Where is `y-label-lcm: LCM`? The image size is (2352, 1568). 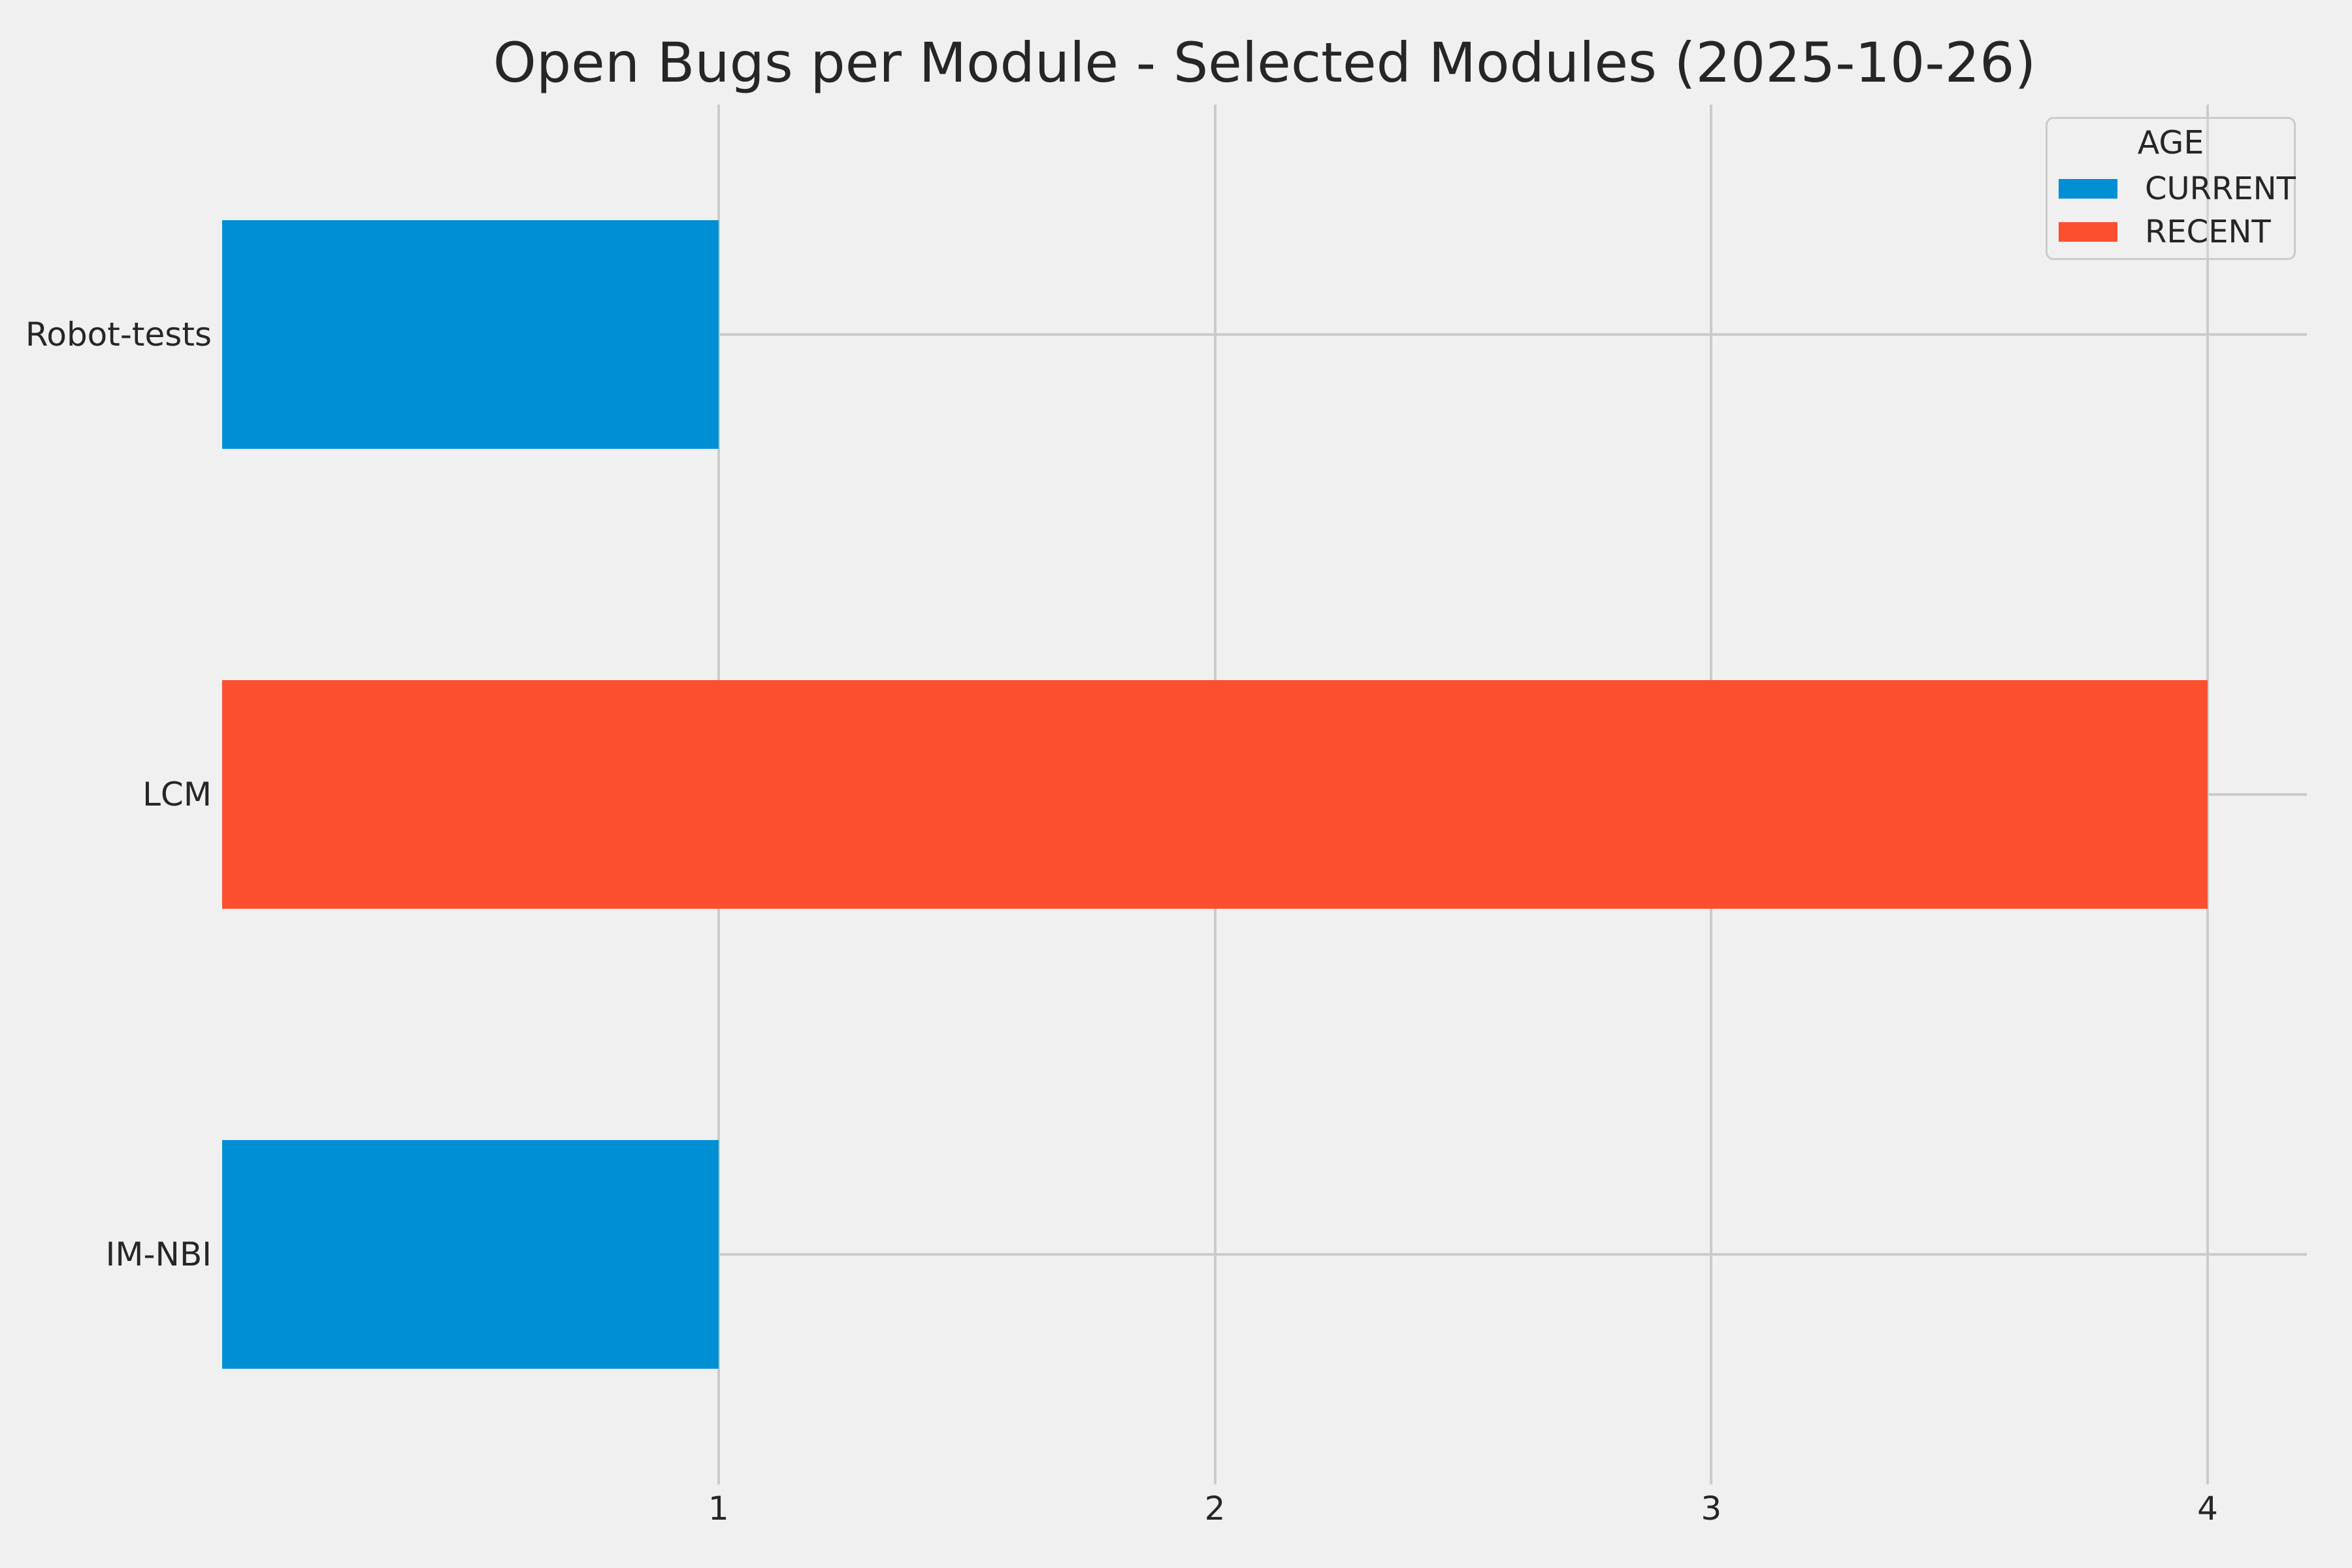
y-label-lcm: LCM is located at coordinates (177, 794).